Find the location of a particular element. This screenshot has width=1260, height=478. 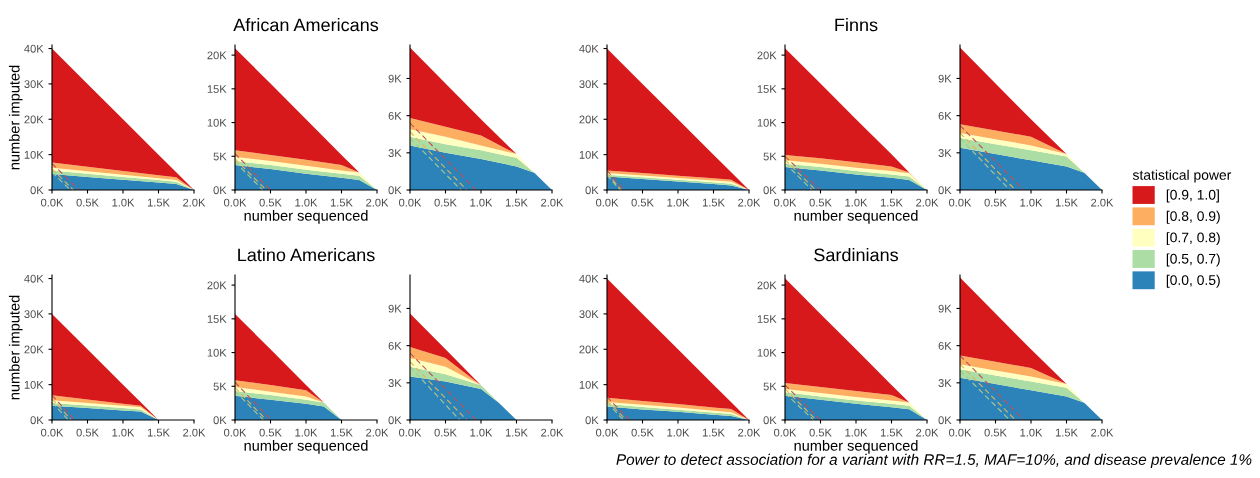

chart-title: Finns is located at coordinates (856, 25).